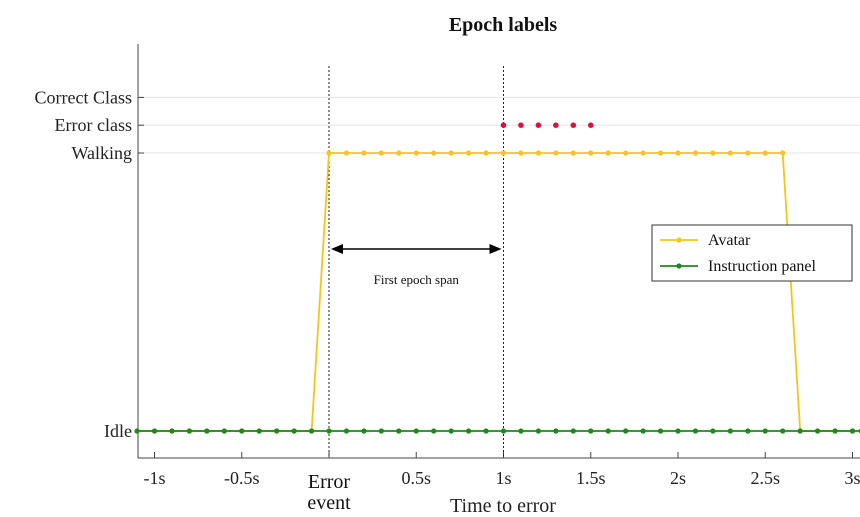 The height and width of the screenshot is (517, 860). What do you see at coordinates (329, 482) in the screenshot?
I see `x-tick-label-line: Error` at bounding box center [329, 482].